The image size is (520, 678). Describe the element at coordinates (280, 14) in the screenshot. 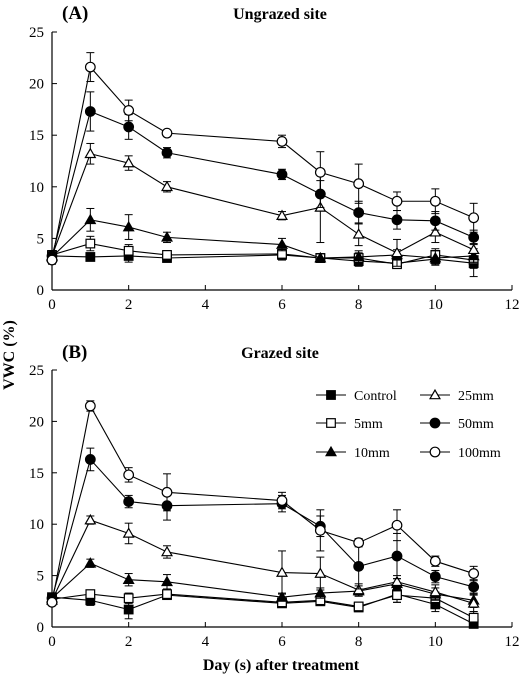

I see `panel-title: Ungrazed site` at that location.